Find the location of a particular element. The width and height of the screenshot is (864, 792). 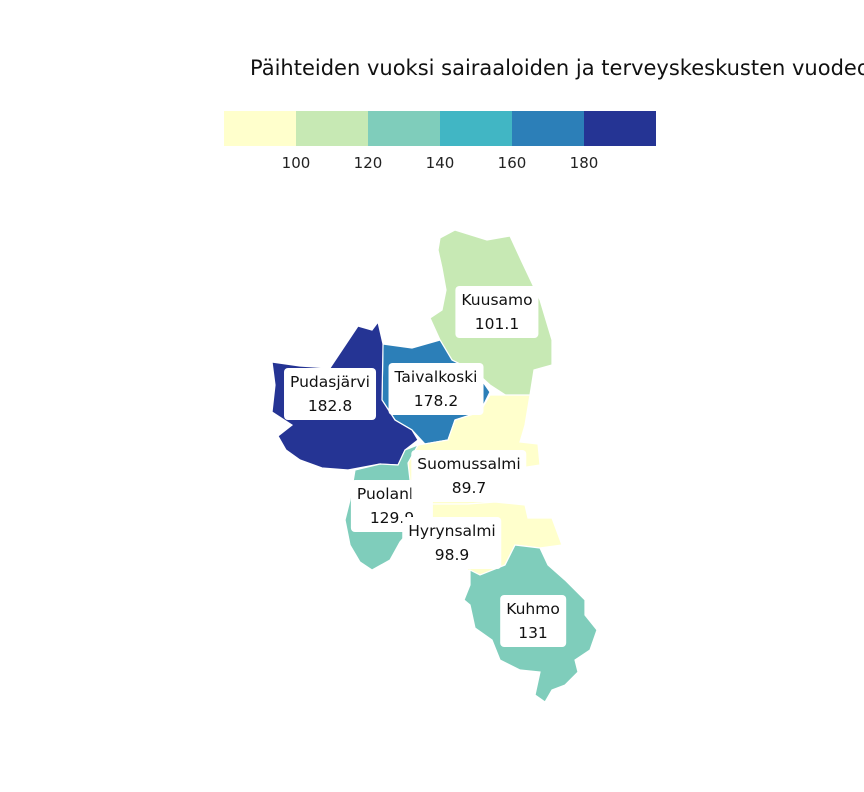

legend-tick: 160 is located at coordinates (512, 163).